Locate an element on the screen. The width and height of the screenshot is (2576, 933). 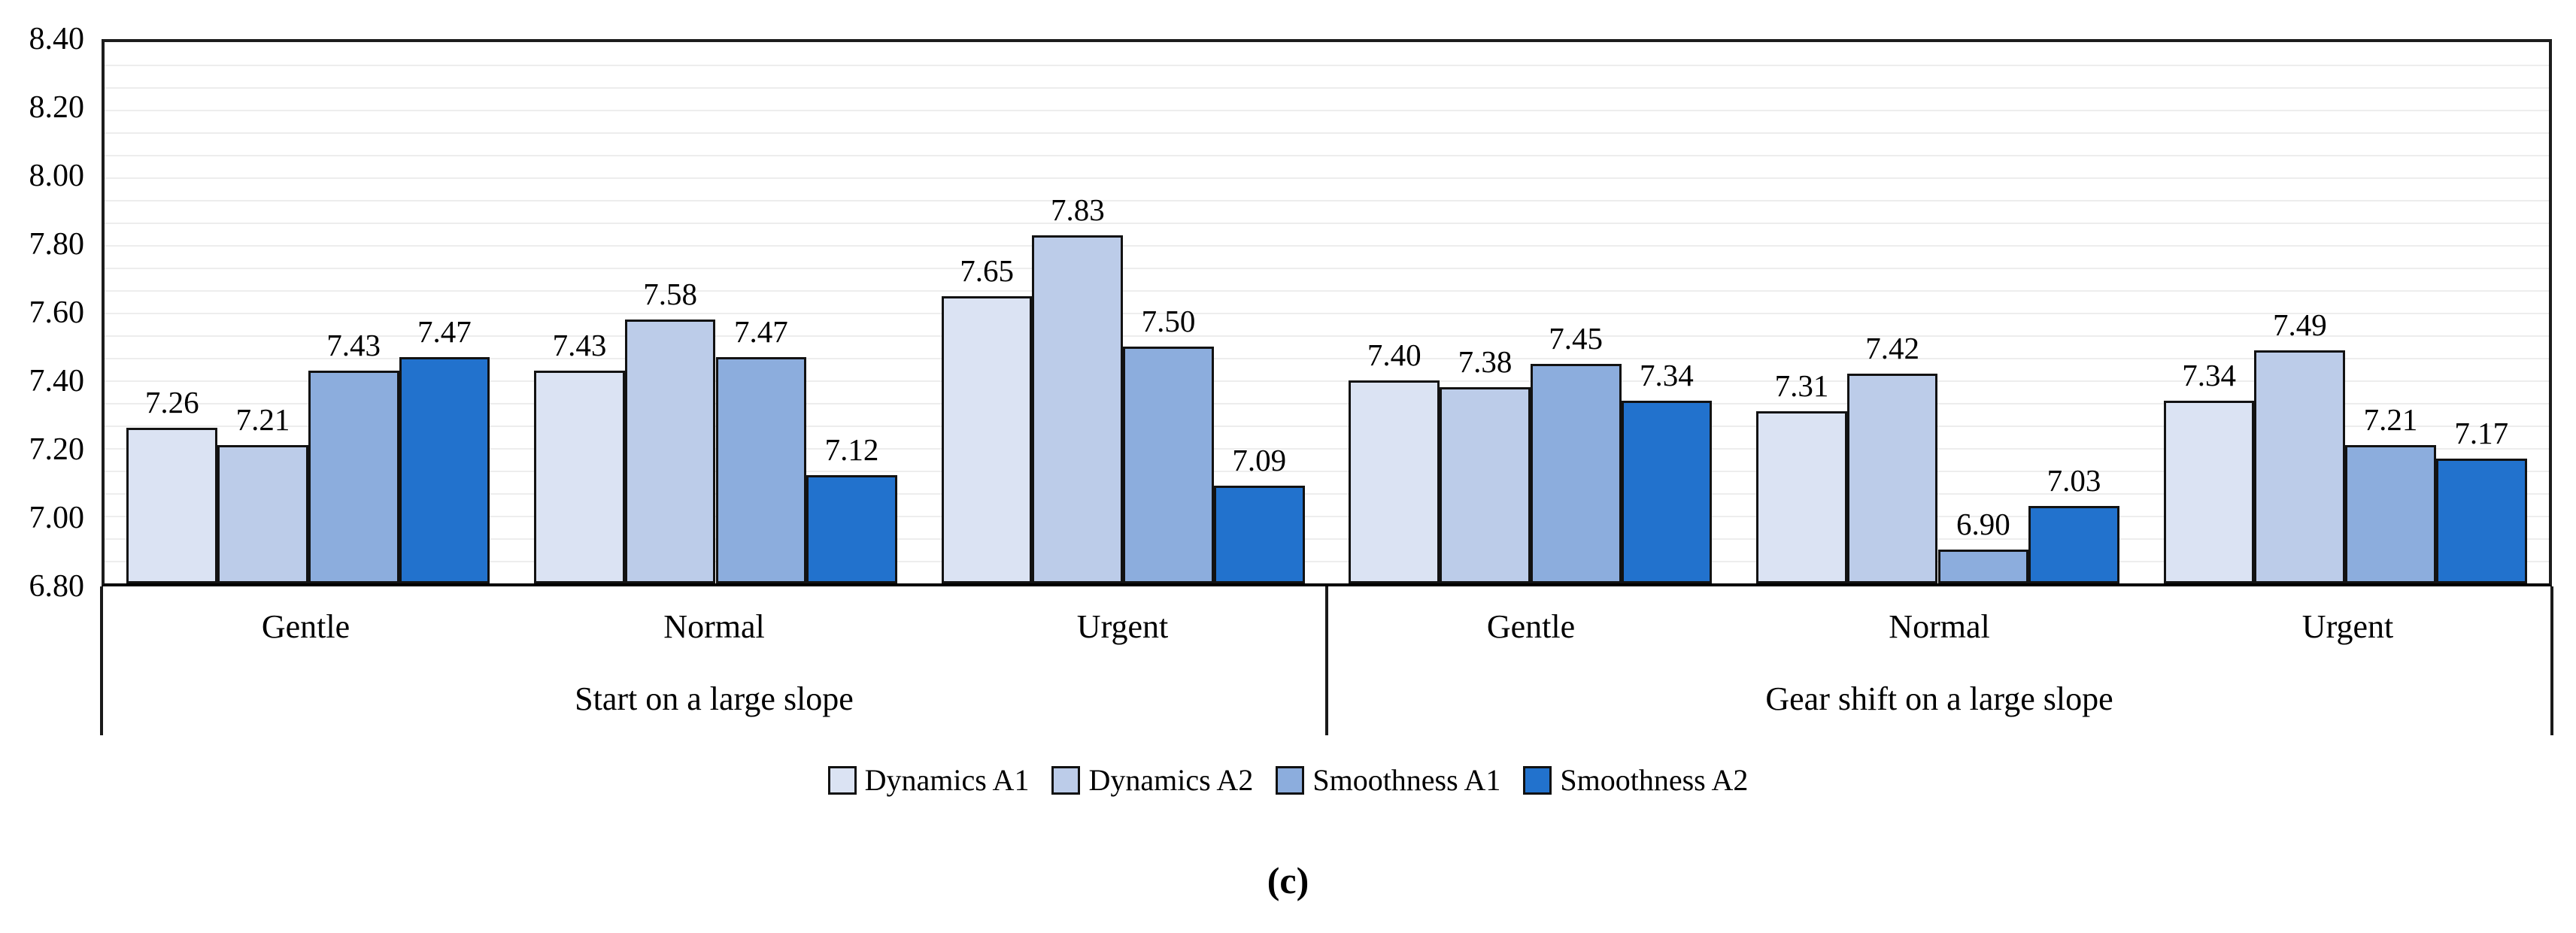
bar-value-label: 7.58 is located at coordinates (670, 294).